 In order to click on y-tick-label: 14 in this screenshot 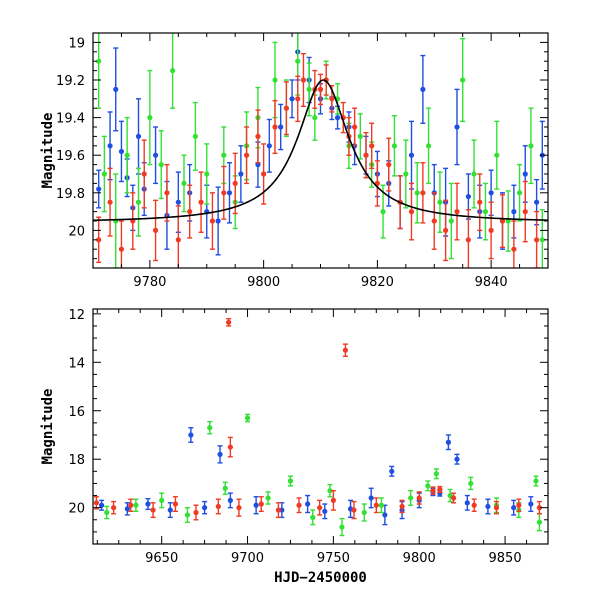, I will do `click(76, 363)`.